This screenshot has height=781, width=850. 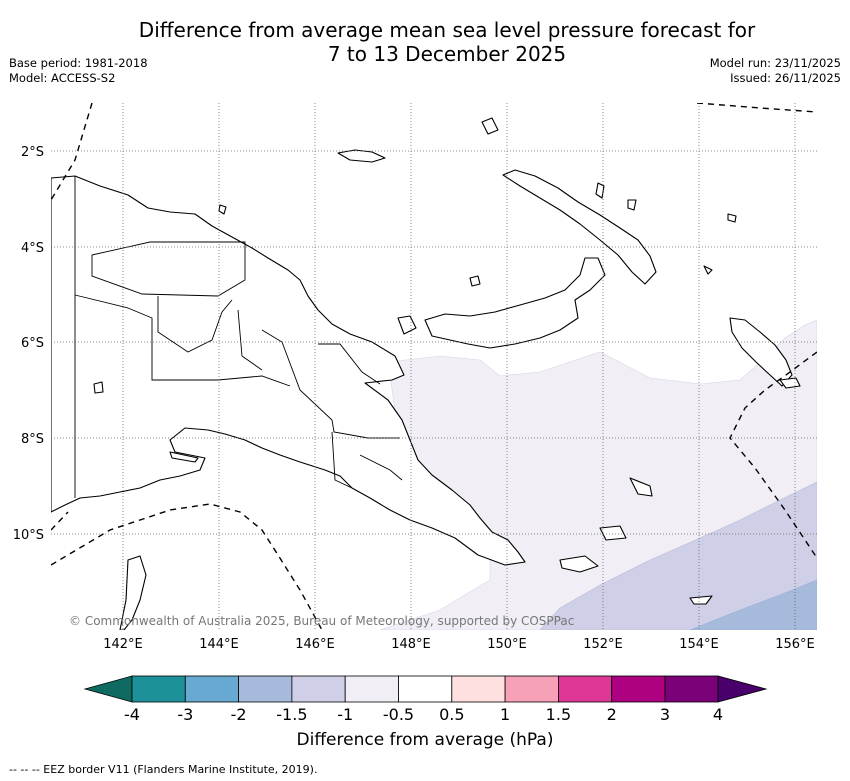 What do you see at coordinates (361, 156) in the screenshot?
I see `manus-island` at bounding box center [361, 156].